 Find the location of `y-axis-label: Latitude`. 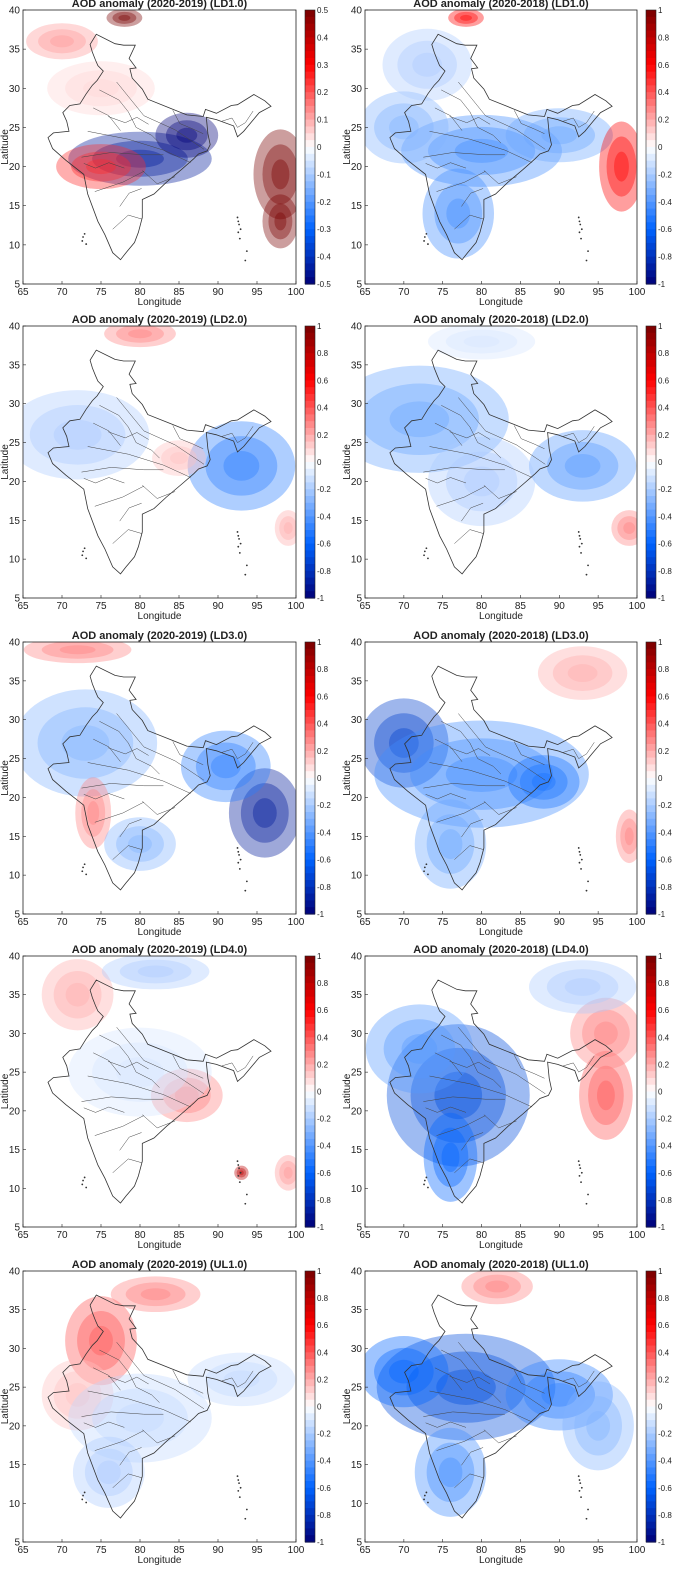

y-axis-label: Latitude is located at coordinates (5, 1406).